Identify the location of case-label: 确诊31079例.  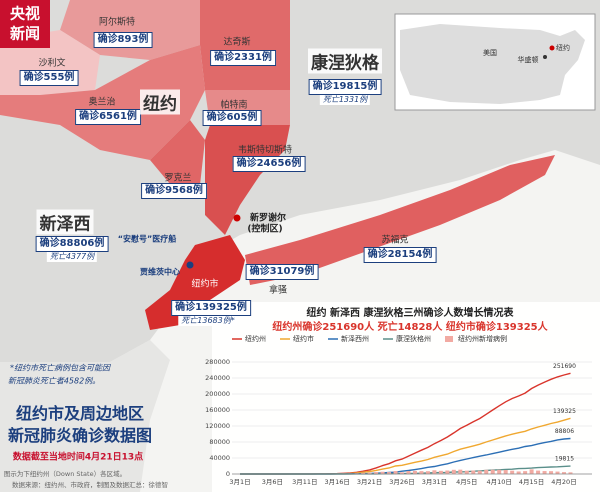
(282, 272).